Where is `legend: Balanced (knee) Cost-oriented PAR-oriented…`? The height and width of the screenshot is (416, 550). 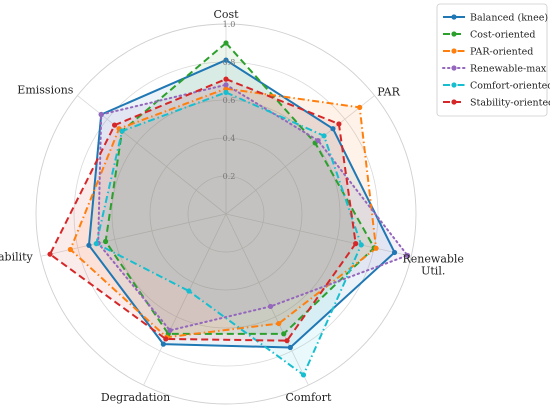
legend: Balanced (knee) Cost-oriented PAR-oriented… is located at coordinates (493, 60).